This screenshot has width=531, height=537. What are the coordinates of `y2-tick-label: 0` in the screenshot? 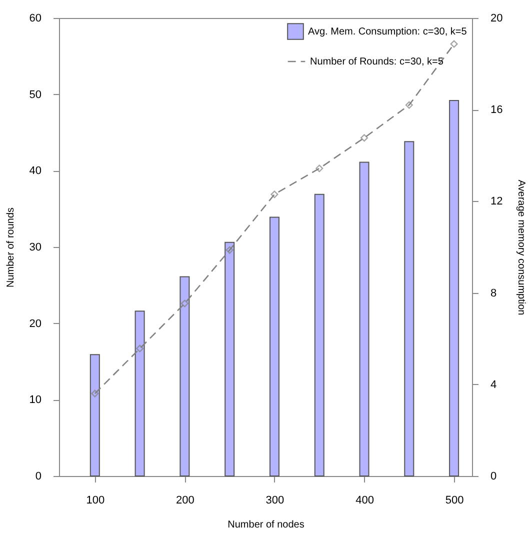 It's located at (493, 476).